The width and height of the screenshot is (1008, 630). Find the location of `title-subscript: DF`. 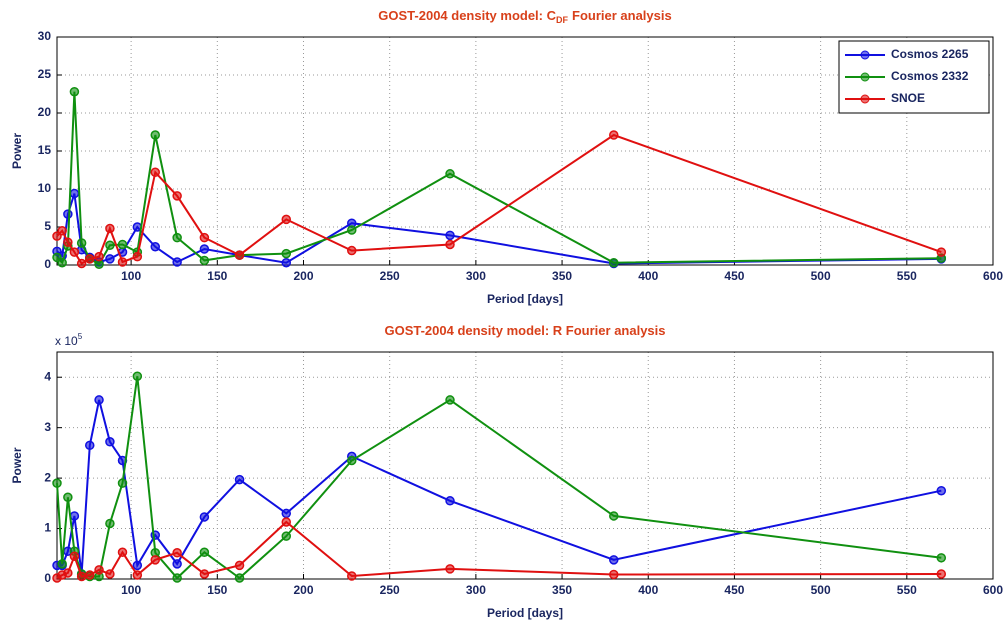

title-subscript: DF is located at coordinates (562, 20).